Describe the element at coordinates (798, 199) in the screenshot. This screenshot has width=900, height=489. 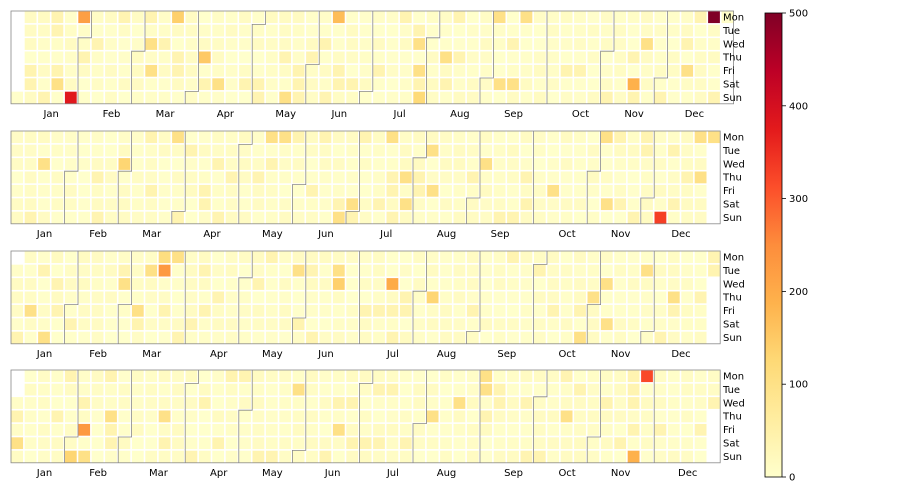
I see `colorbar-tick-label: 300` at that location.